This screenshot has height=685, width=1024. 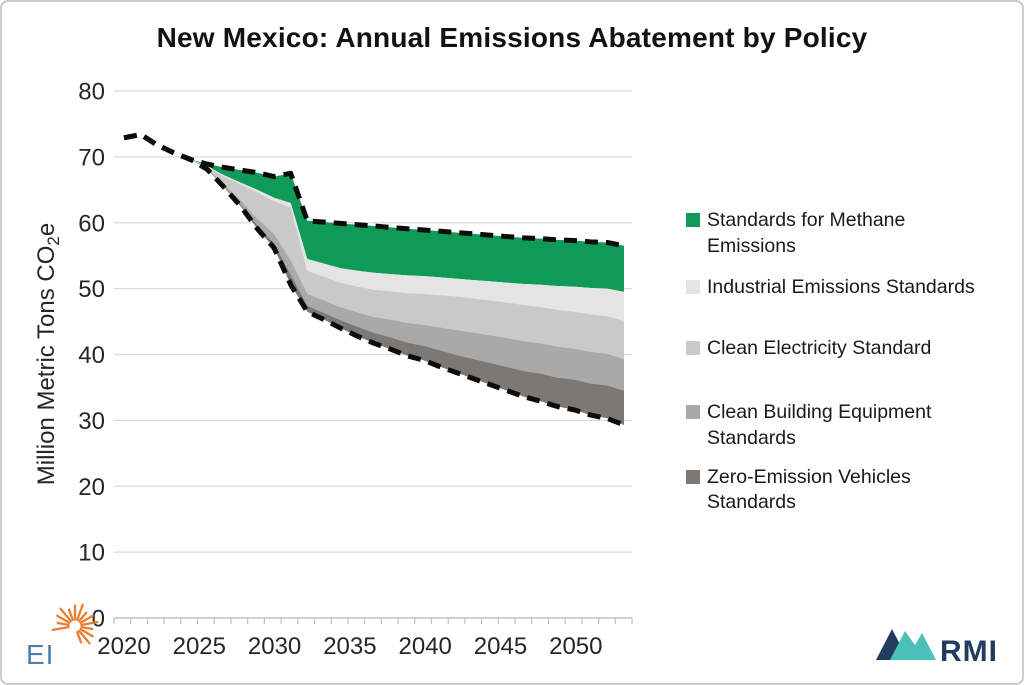 I want to click on legend-item: Zero-Emission Vehicles Standards, so click(x=851, y=491).